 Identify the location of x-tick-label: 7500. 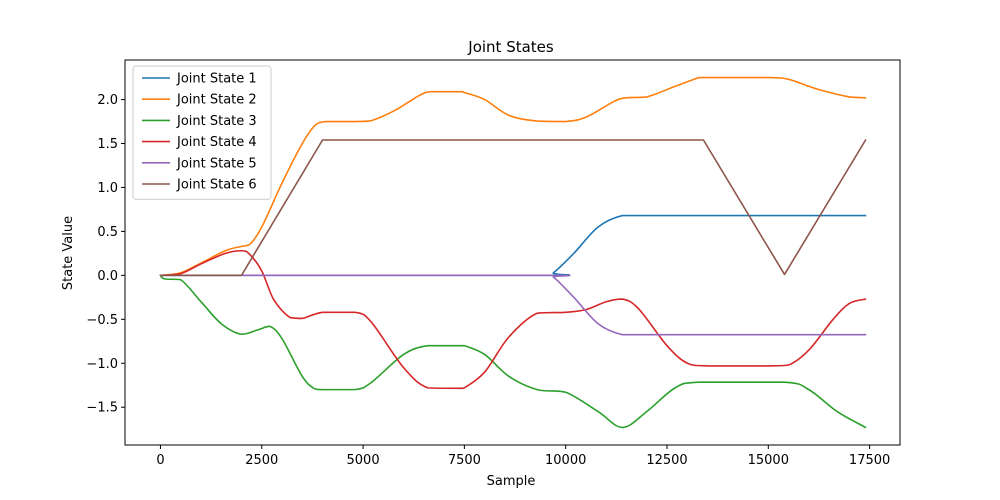
(464, 460).